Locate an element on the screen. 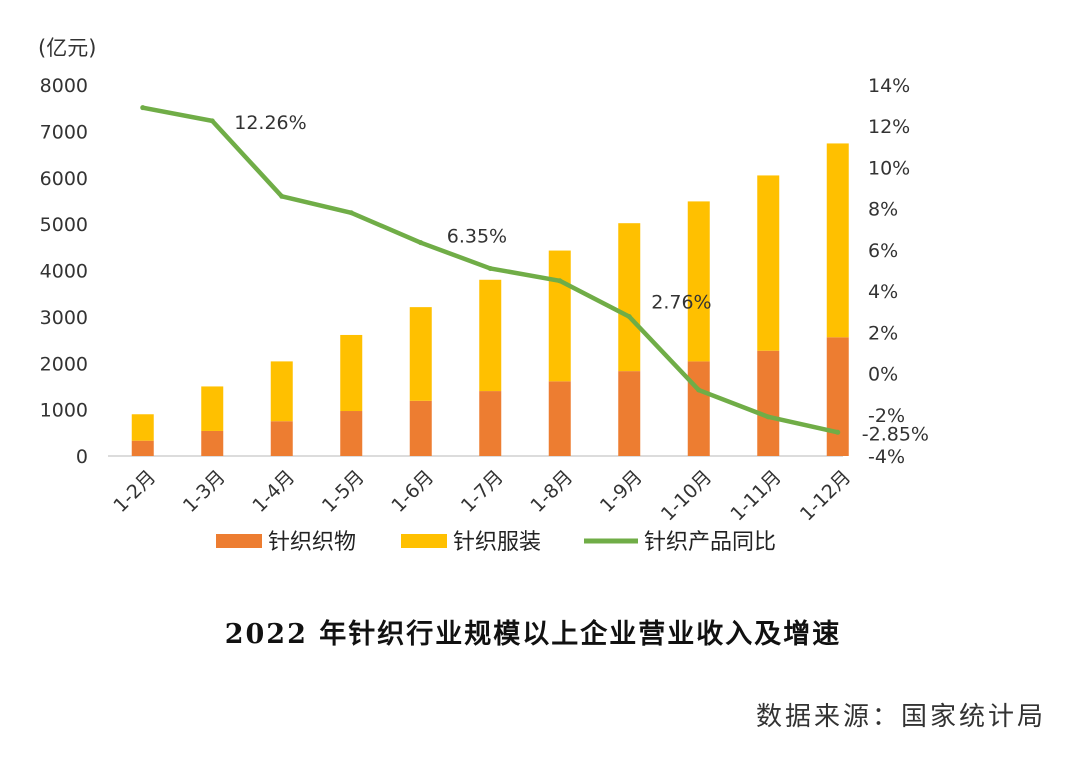 The height and width of the screenshot is (766, 1066). y-tick-label: 4000 is located at coordinates (64, 272).